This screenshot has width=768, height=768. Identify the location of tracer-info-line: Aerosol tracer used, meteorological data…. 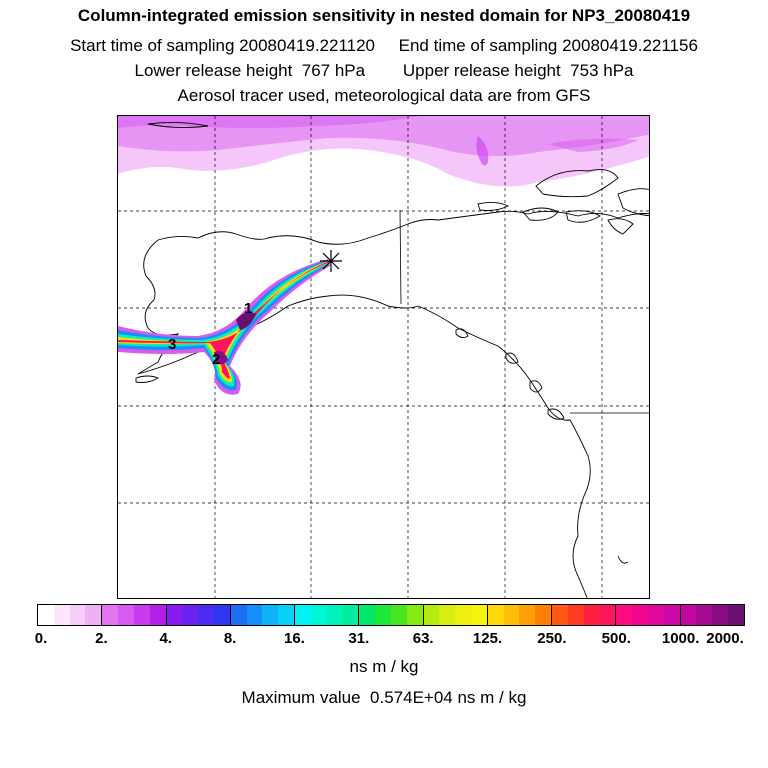
(384, 95).